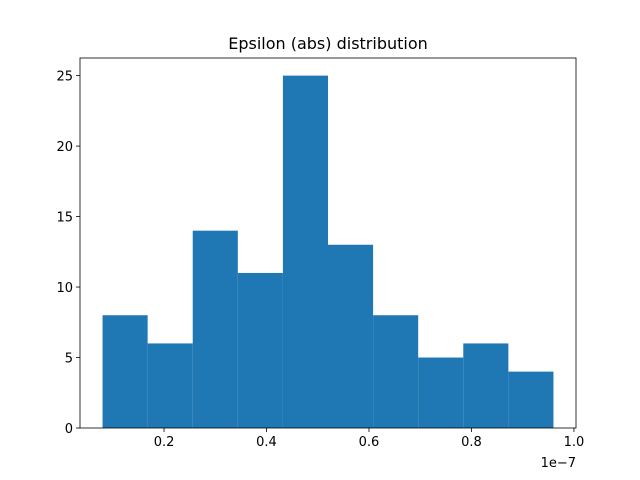 The height and width of the screenshot is (480, 640). I want to click on x-tick-label: 0.6, so click(369, 442).